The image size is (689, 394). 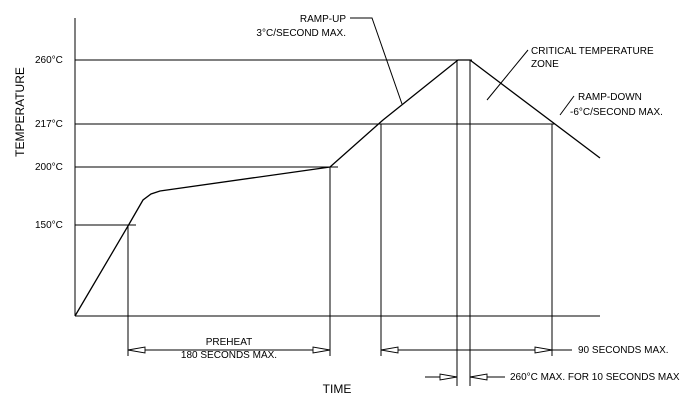 What do you see at coordinates (567, 105) in the screenshot?
I see `ramp-down-leader` at bounding box center [567, 105].